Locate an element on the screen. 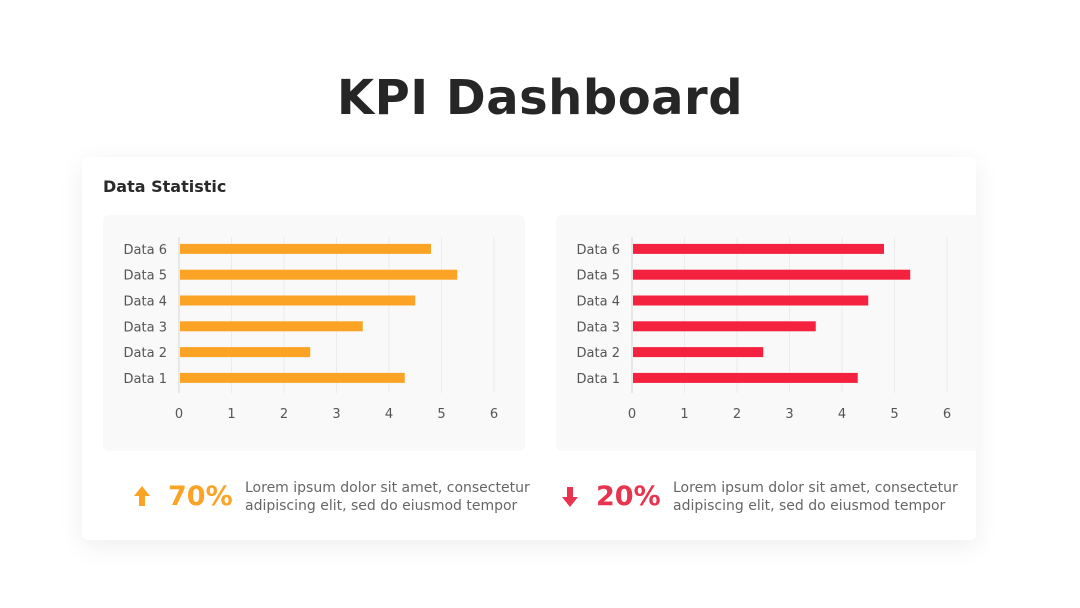  kpi-percent-down: 20% is located at coordinates (628, 496).